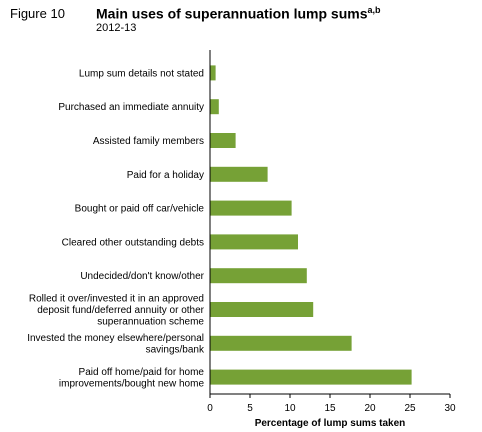  What do you see at coordinates (37, 13) in the screenshot?
I see `figure-label: Figure 10` at bounding box center [37, 13].